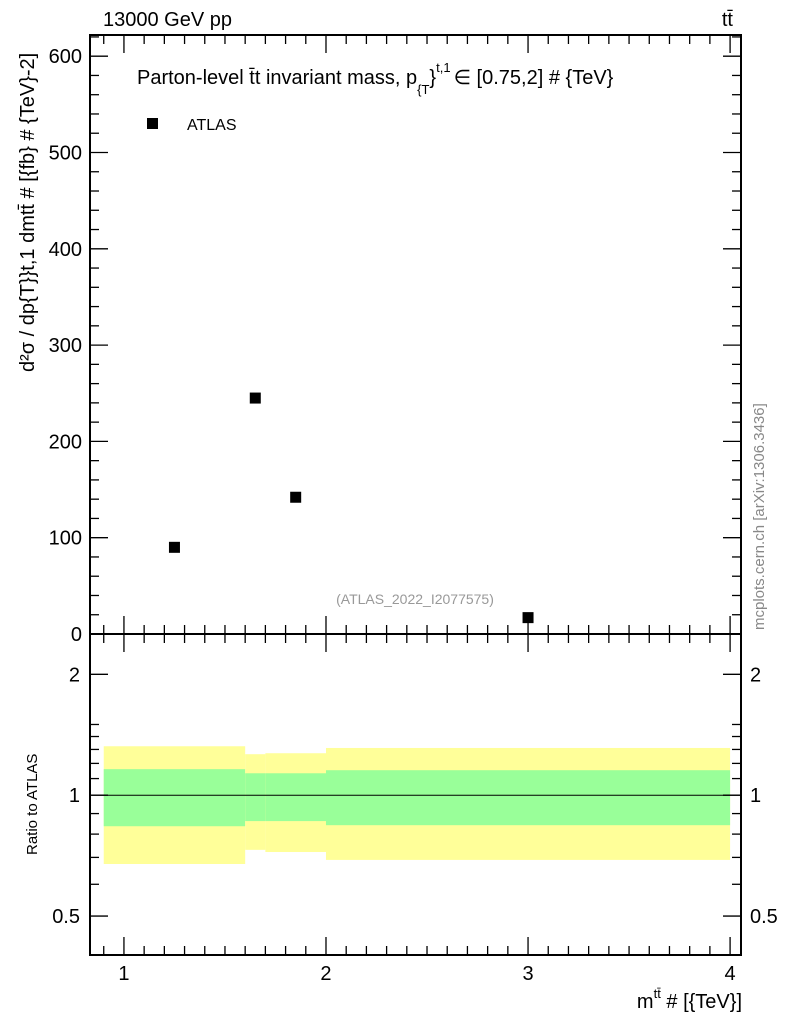 The height and width of the screenshot is (1024, 786). I want to click on energy-label: 13000 GeV pp, so click(167, 20).